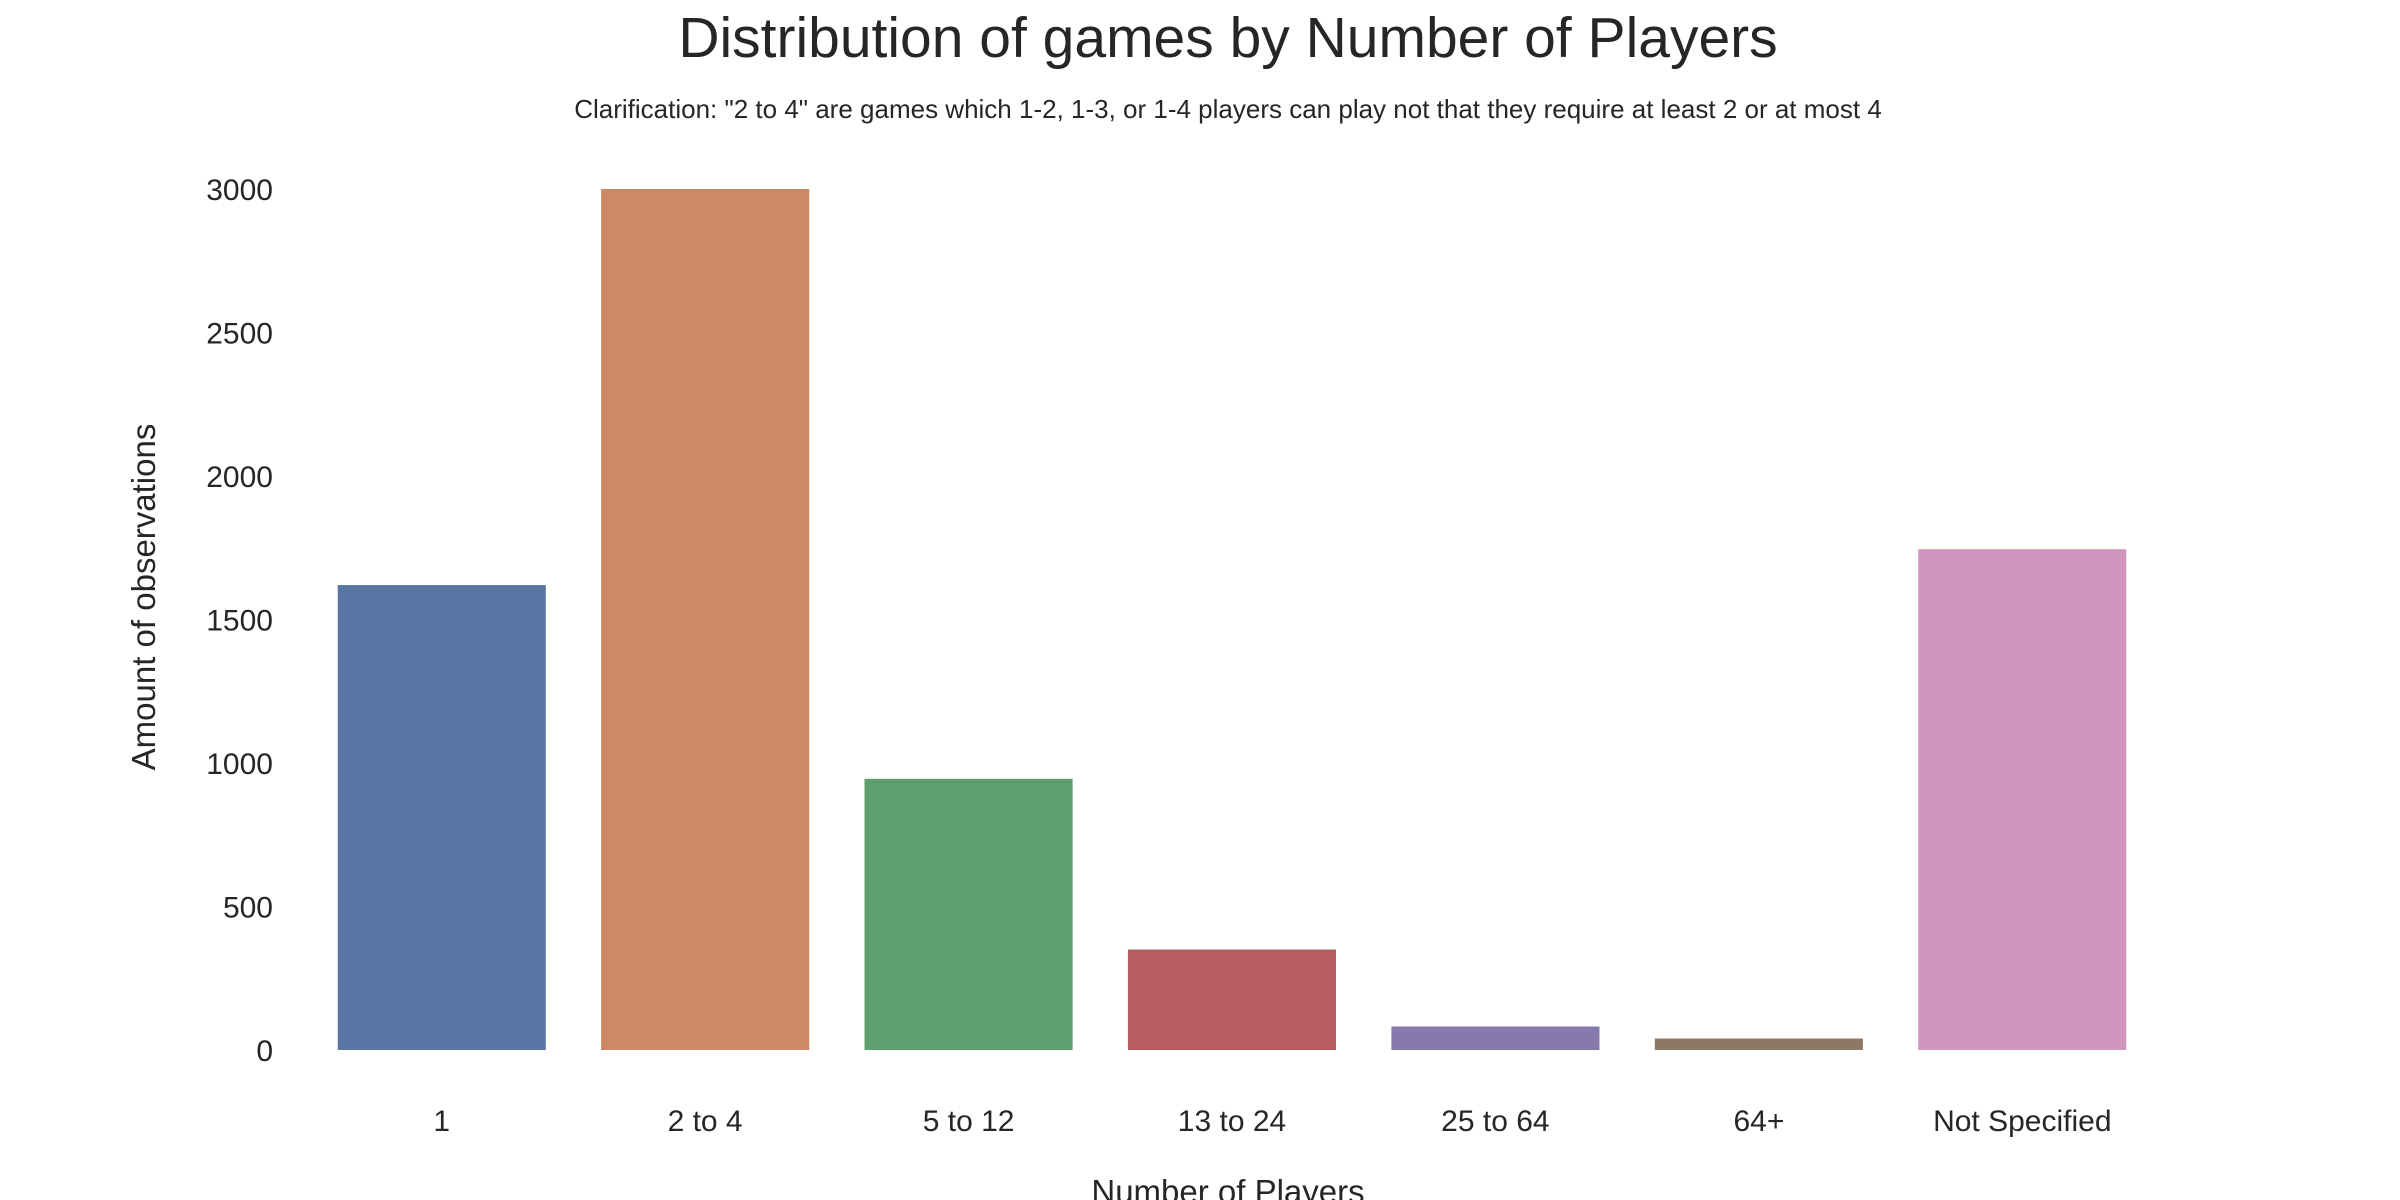  What do you see at coordinates (2022, 1121) in the screenshot?
I see `x-tick-label: Not Specified` at bounding box center [2022, 1121].